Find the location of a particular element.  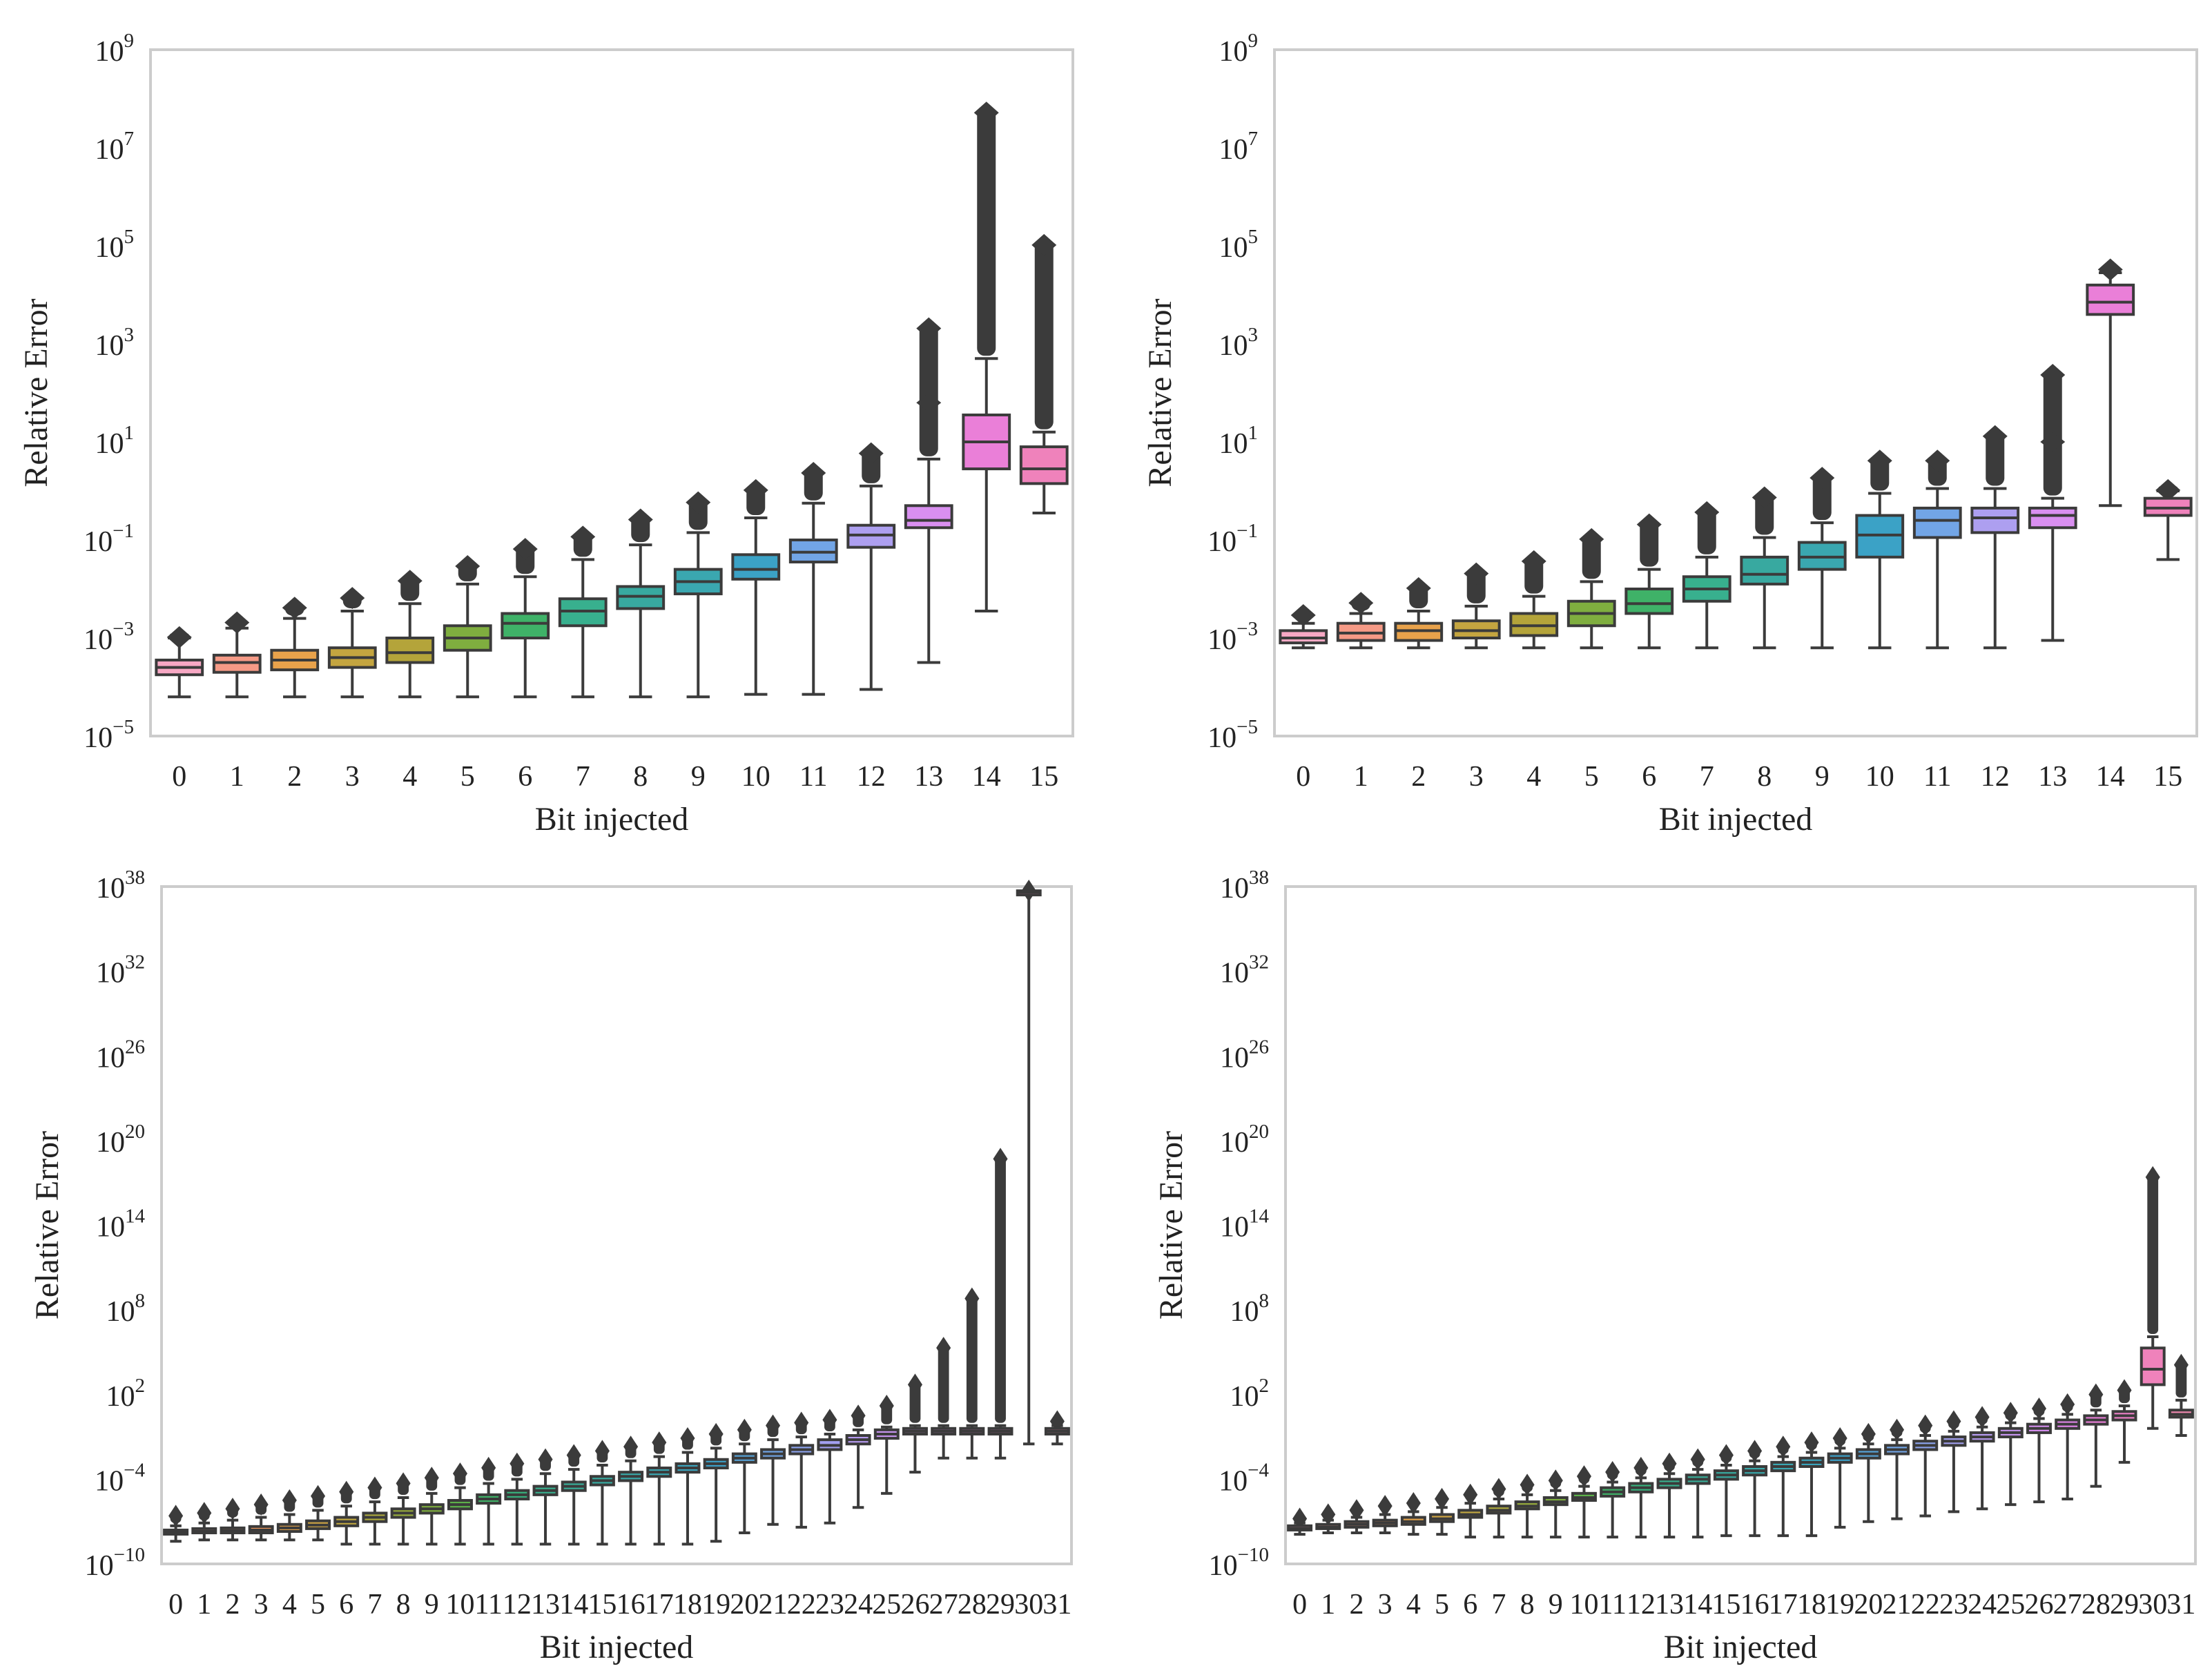

y-tick-label: 10⁻¹⁰ is located at coordinates (115, 1563).